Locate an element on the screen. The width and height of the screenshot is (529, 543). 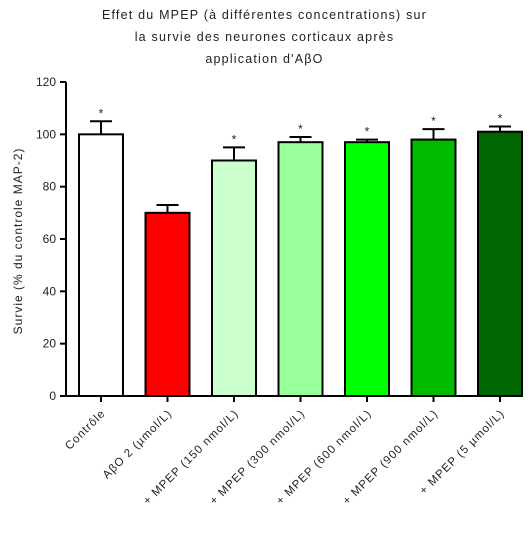
y-axis-label: Survie (% du controle MAP-2) is located at coordinates (18, 241).